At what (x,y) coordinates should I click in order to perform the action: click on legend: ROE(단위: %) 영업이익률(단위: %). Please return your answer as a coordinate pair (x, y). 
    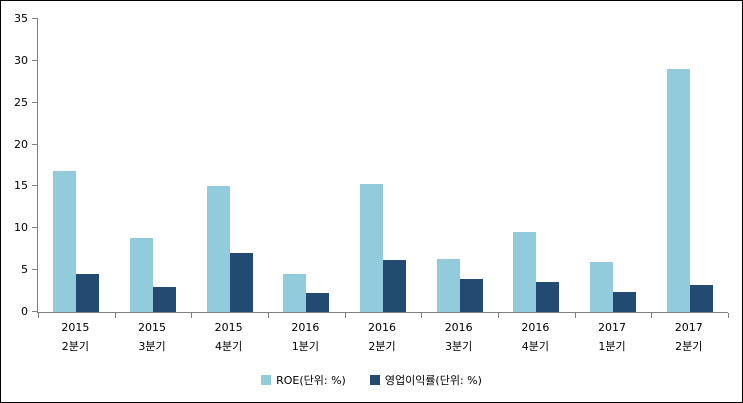
    Looking at the image, I should click on (371, 380).